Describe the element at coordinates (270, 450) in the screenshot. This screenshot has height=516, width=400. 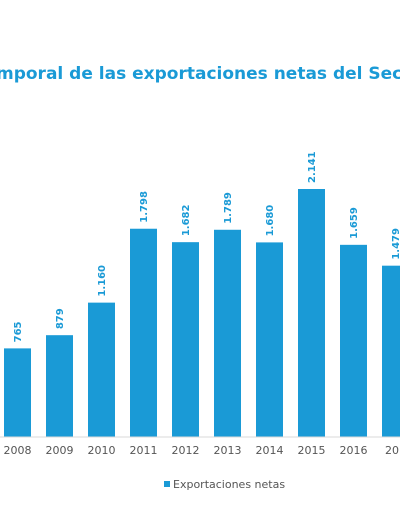
I see `x-tick-label: 2014` at that location.